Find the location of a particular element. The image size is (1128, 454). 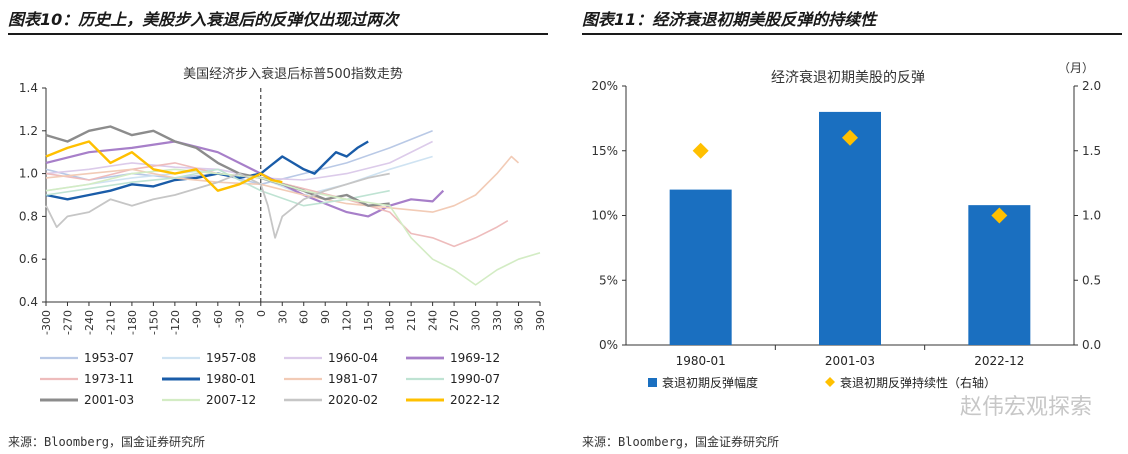

legend-label: 1969-12 is located at coordinates (475, 358).